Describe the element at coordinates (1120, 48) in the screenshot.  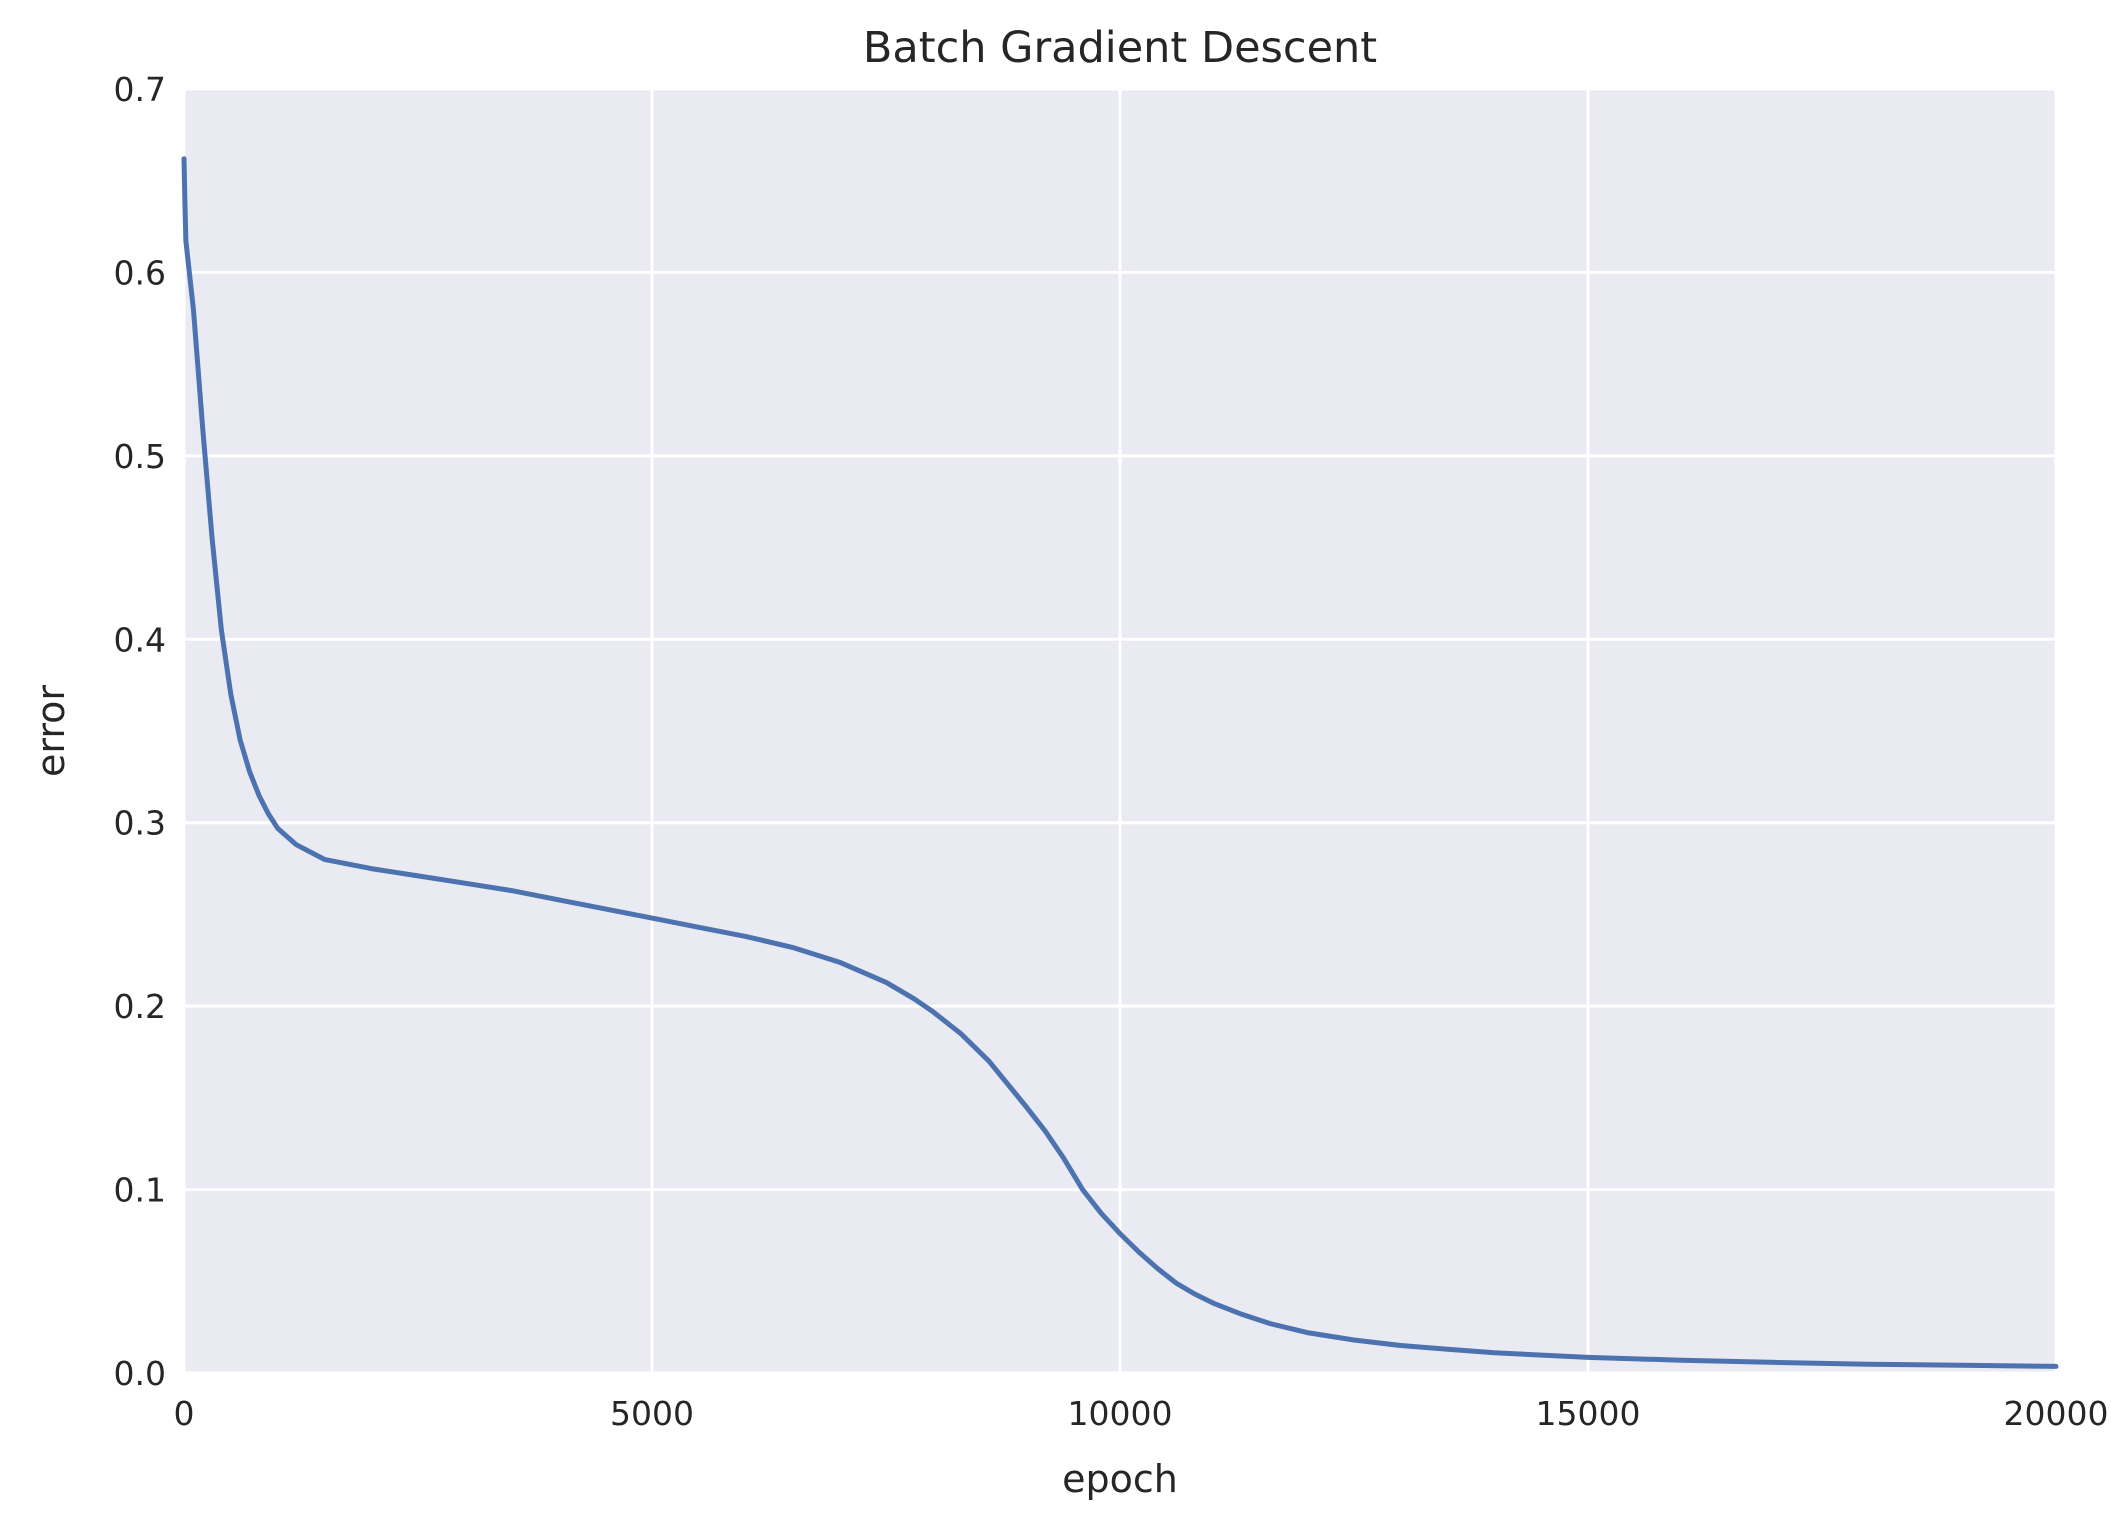
I see `chart-title: Batch Gradient Descent` at that location.